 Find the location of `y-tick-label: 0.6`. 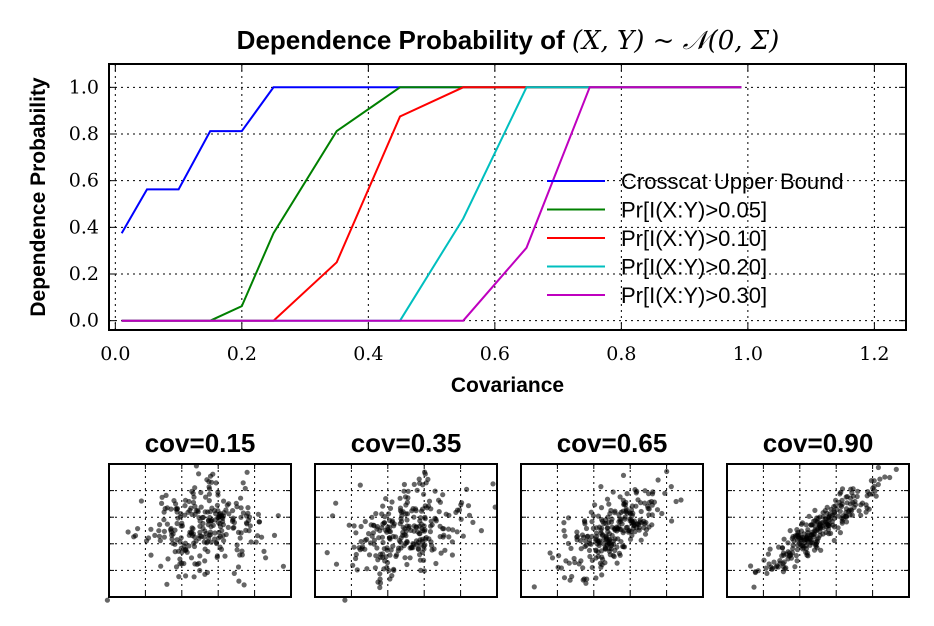

y-tick-label: 0.6 is located at coordinates (84, 181).